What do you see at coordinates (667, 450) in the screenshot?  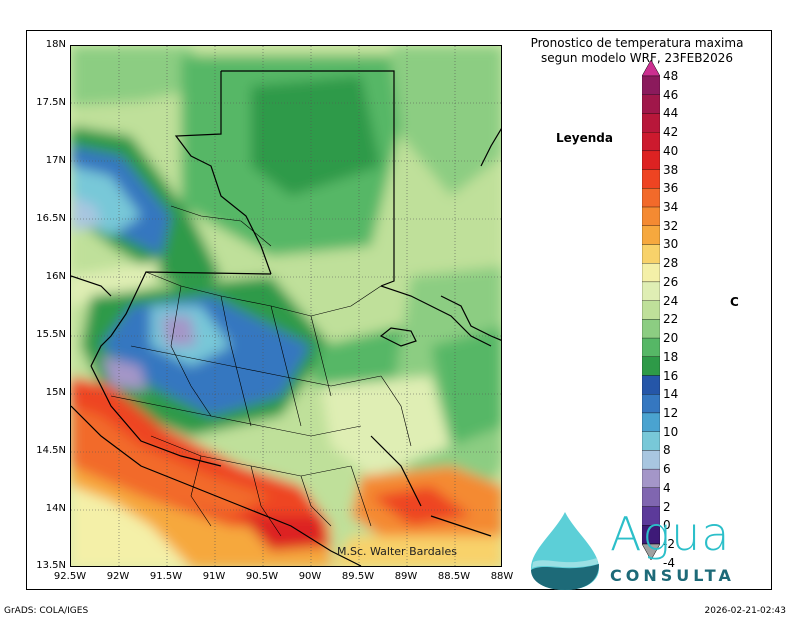 I see `colorbar-tick-label: 8` at bounding box center [667, 450].